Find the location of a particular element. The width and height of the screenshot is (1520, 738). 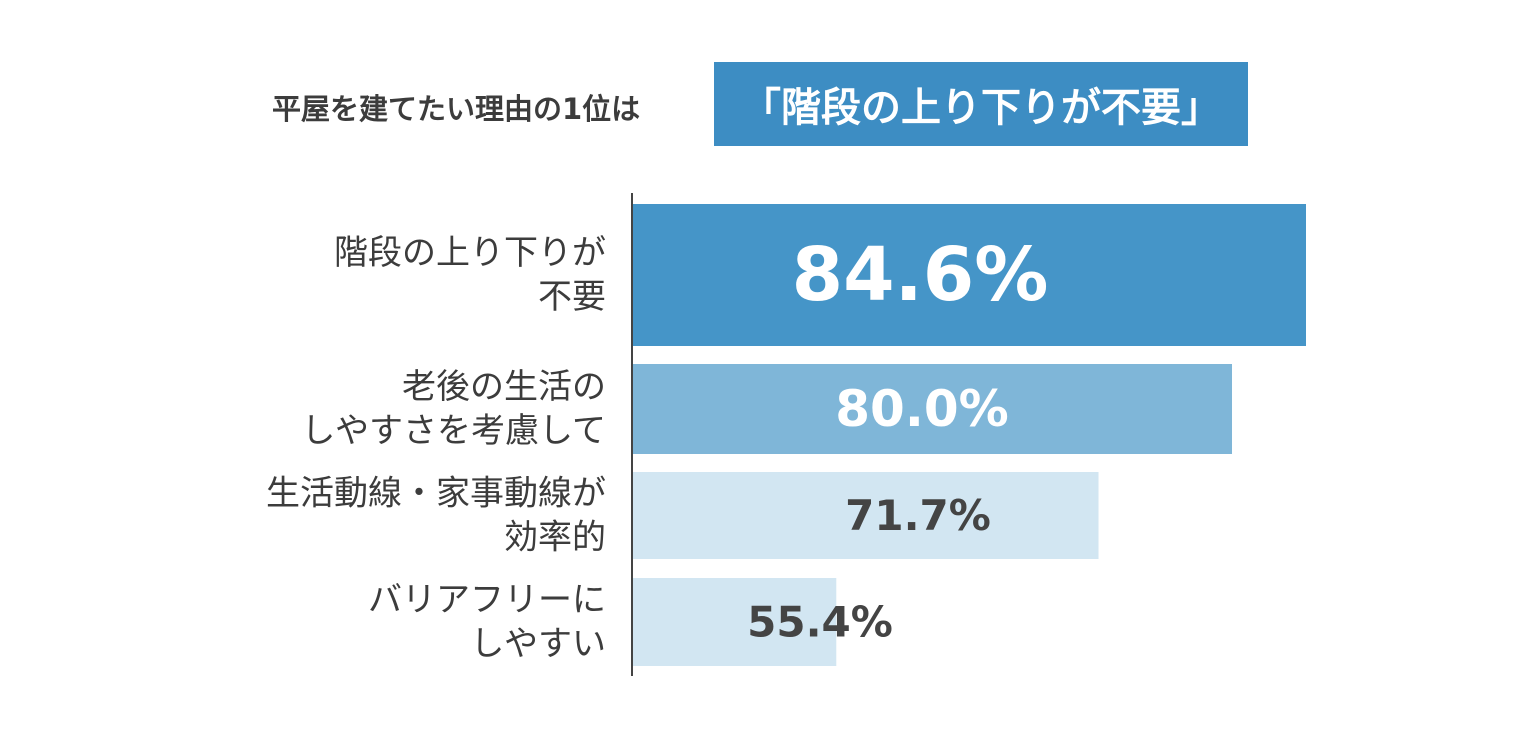

value-label-4: 55.4% is located at coordinates (820, 622).